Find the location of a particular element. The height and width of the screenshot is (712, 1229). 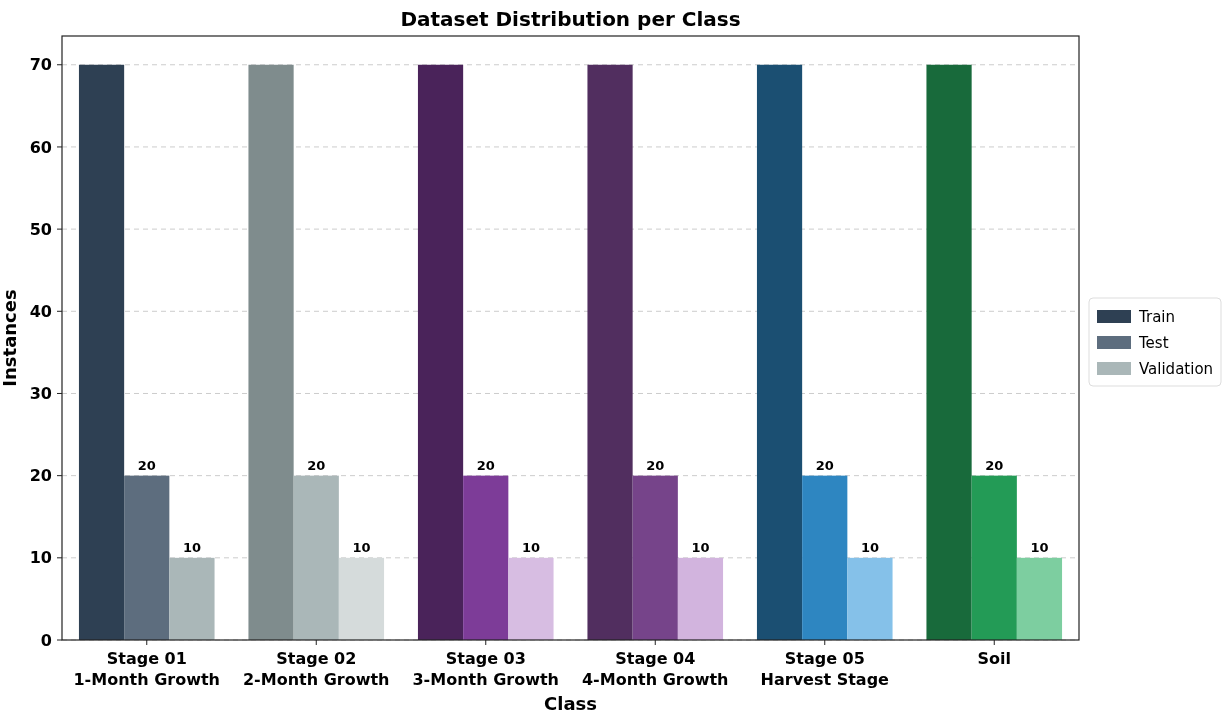

x-tick-label: Stage 04 4-Month Growth is located at coordinates (655, 669).